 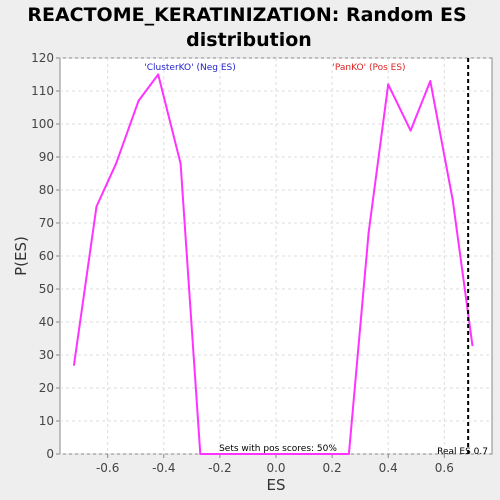 What do you see at coordinates (462, 452) in the screenshot?
I see `real-es-label: Real ES 0.7` at bounding box center [462, 452].